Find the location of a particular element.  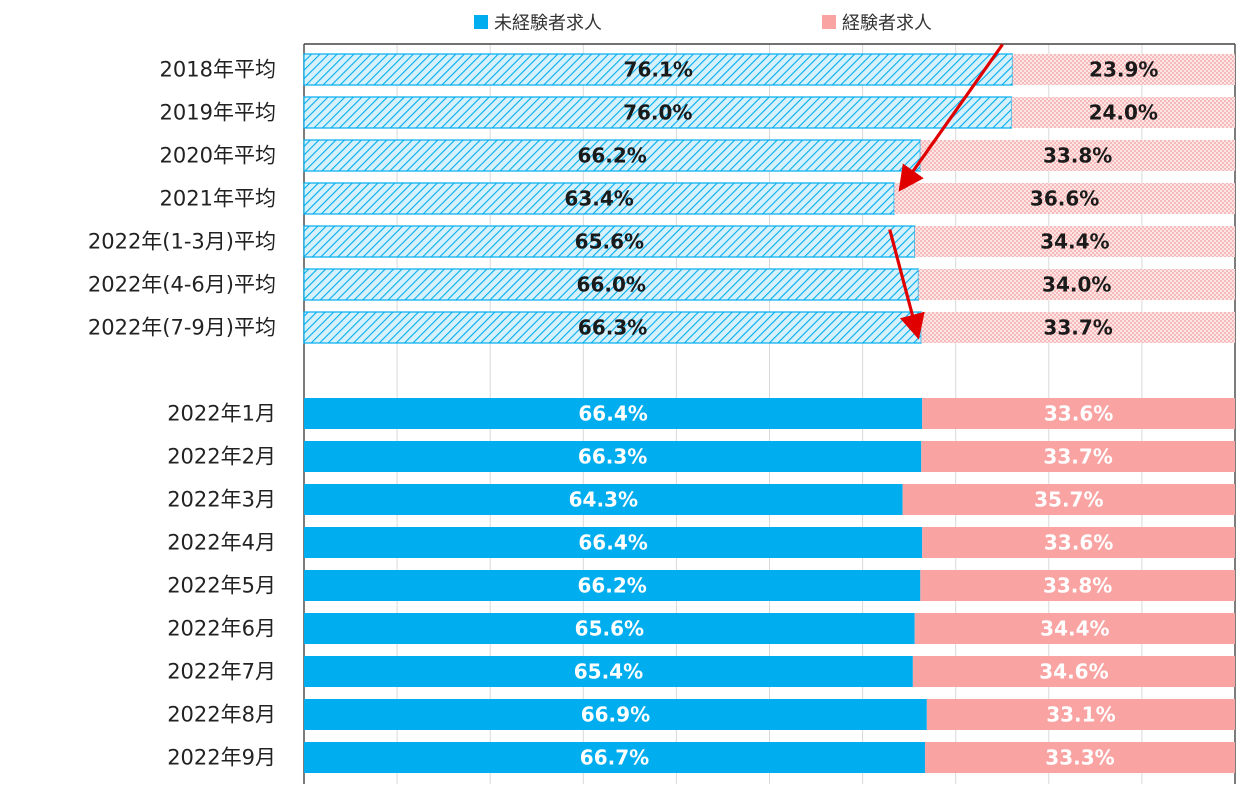

data-label: 36.6% is located at coordinates (1064, 199).